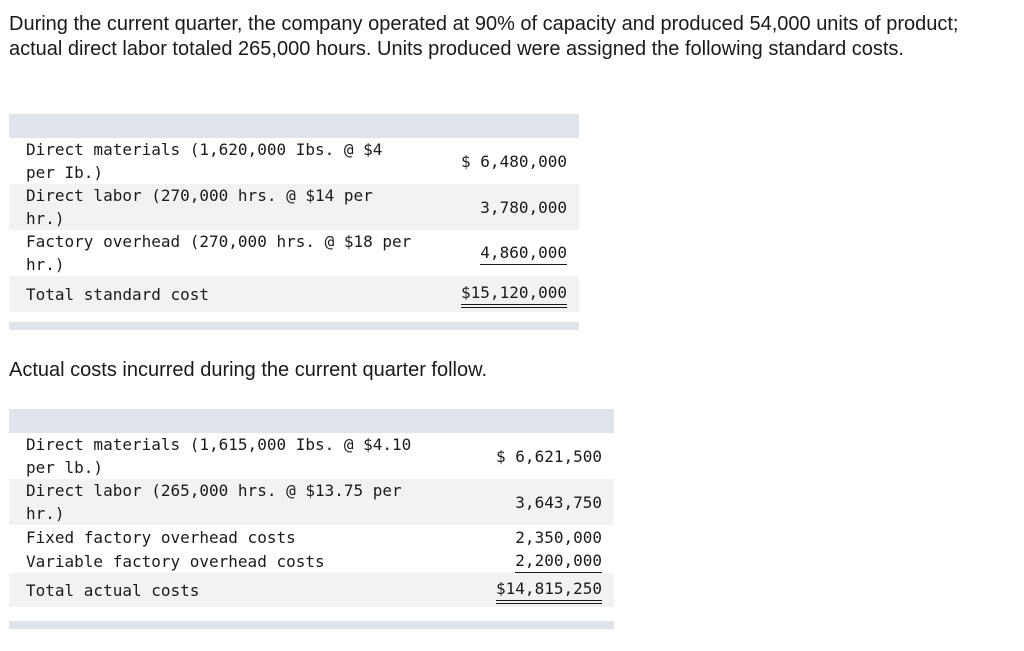 This screenshot has height=651, width=1024. I want to click on row-amount: 4,860,000, so click(496, 253).